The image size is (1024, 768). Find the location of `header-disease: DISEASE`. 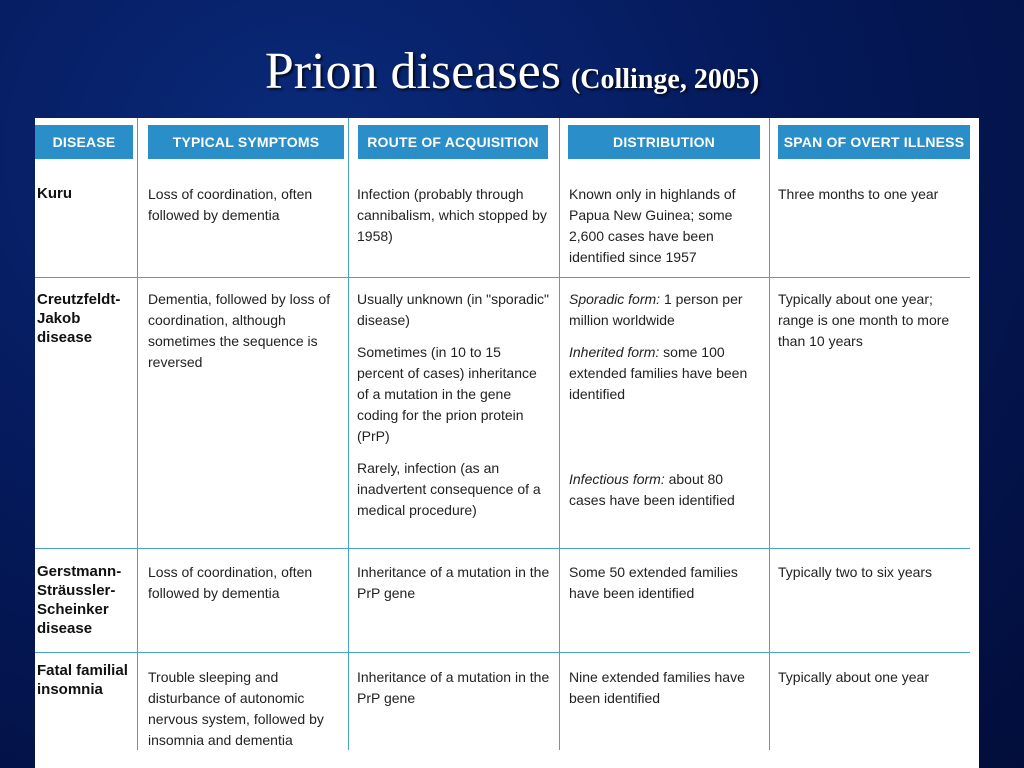

header-disease: DISEASE is located at coordinates (84, 142).